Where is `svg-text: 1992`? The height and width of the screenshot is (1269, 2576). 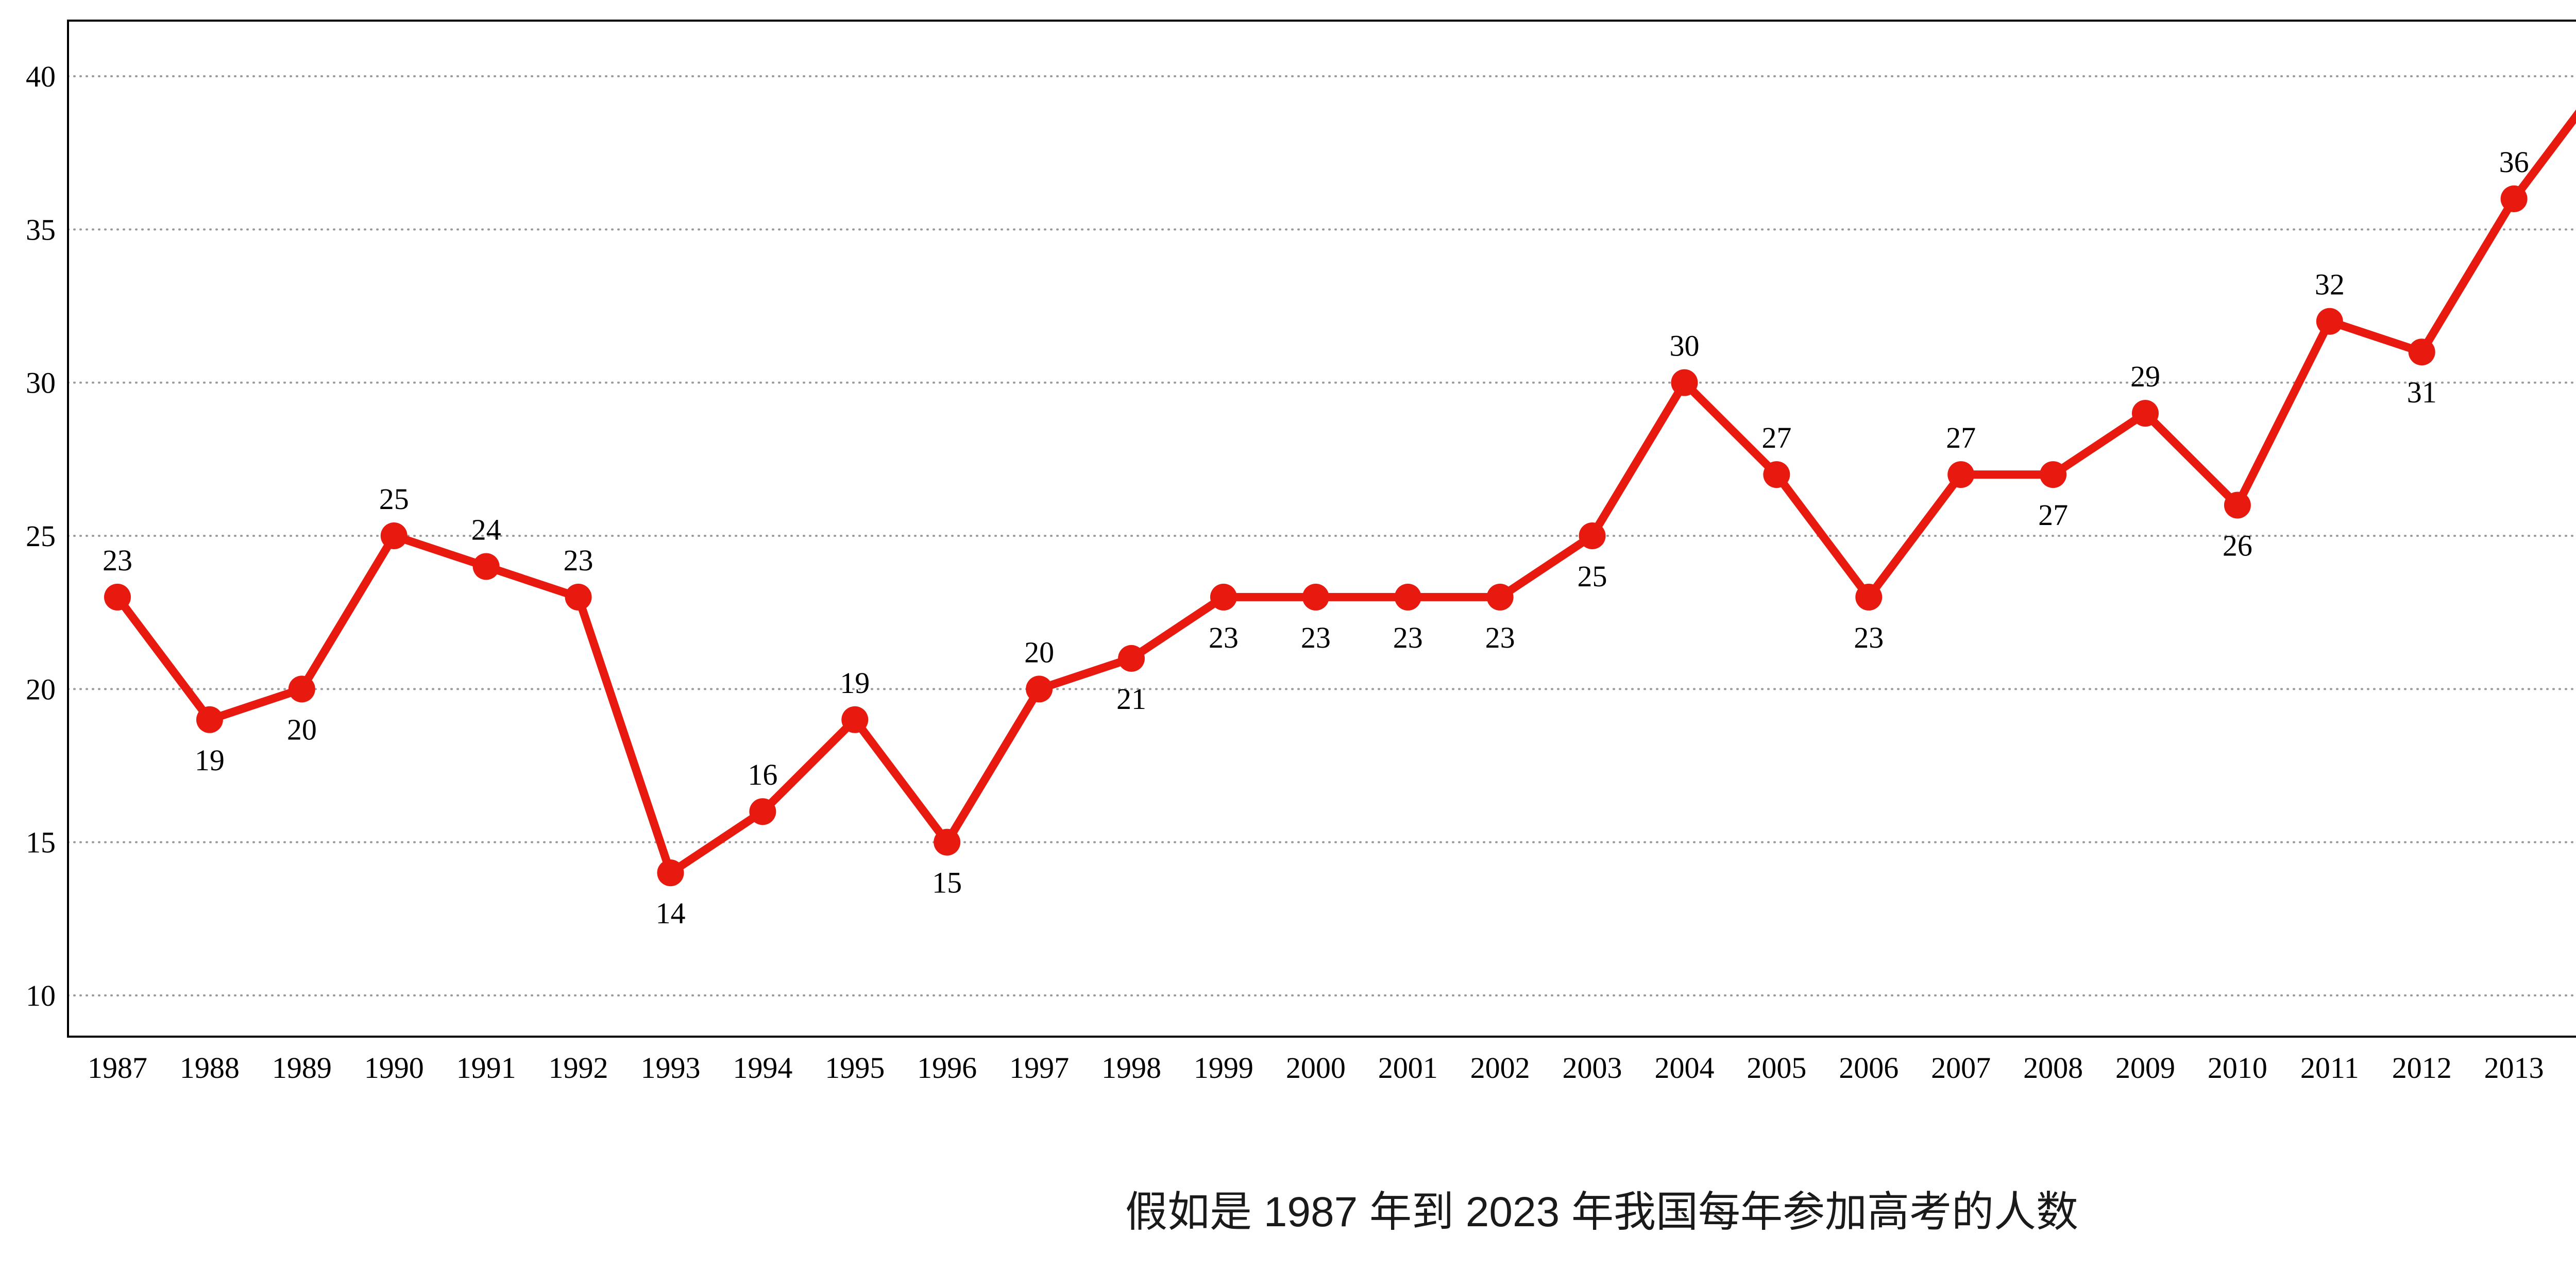
svg-text: 1992 is located at coordinates (578, 1068).